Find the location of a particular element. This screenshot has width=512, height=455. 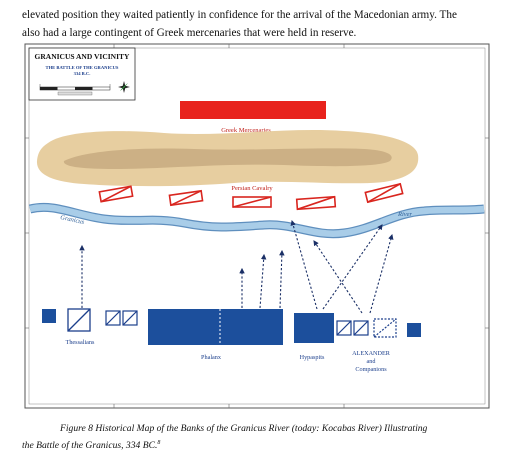

persian-cavalry-label: Persian Cavalry is located at coordinates (252, 188).